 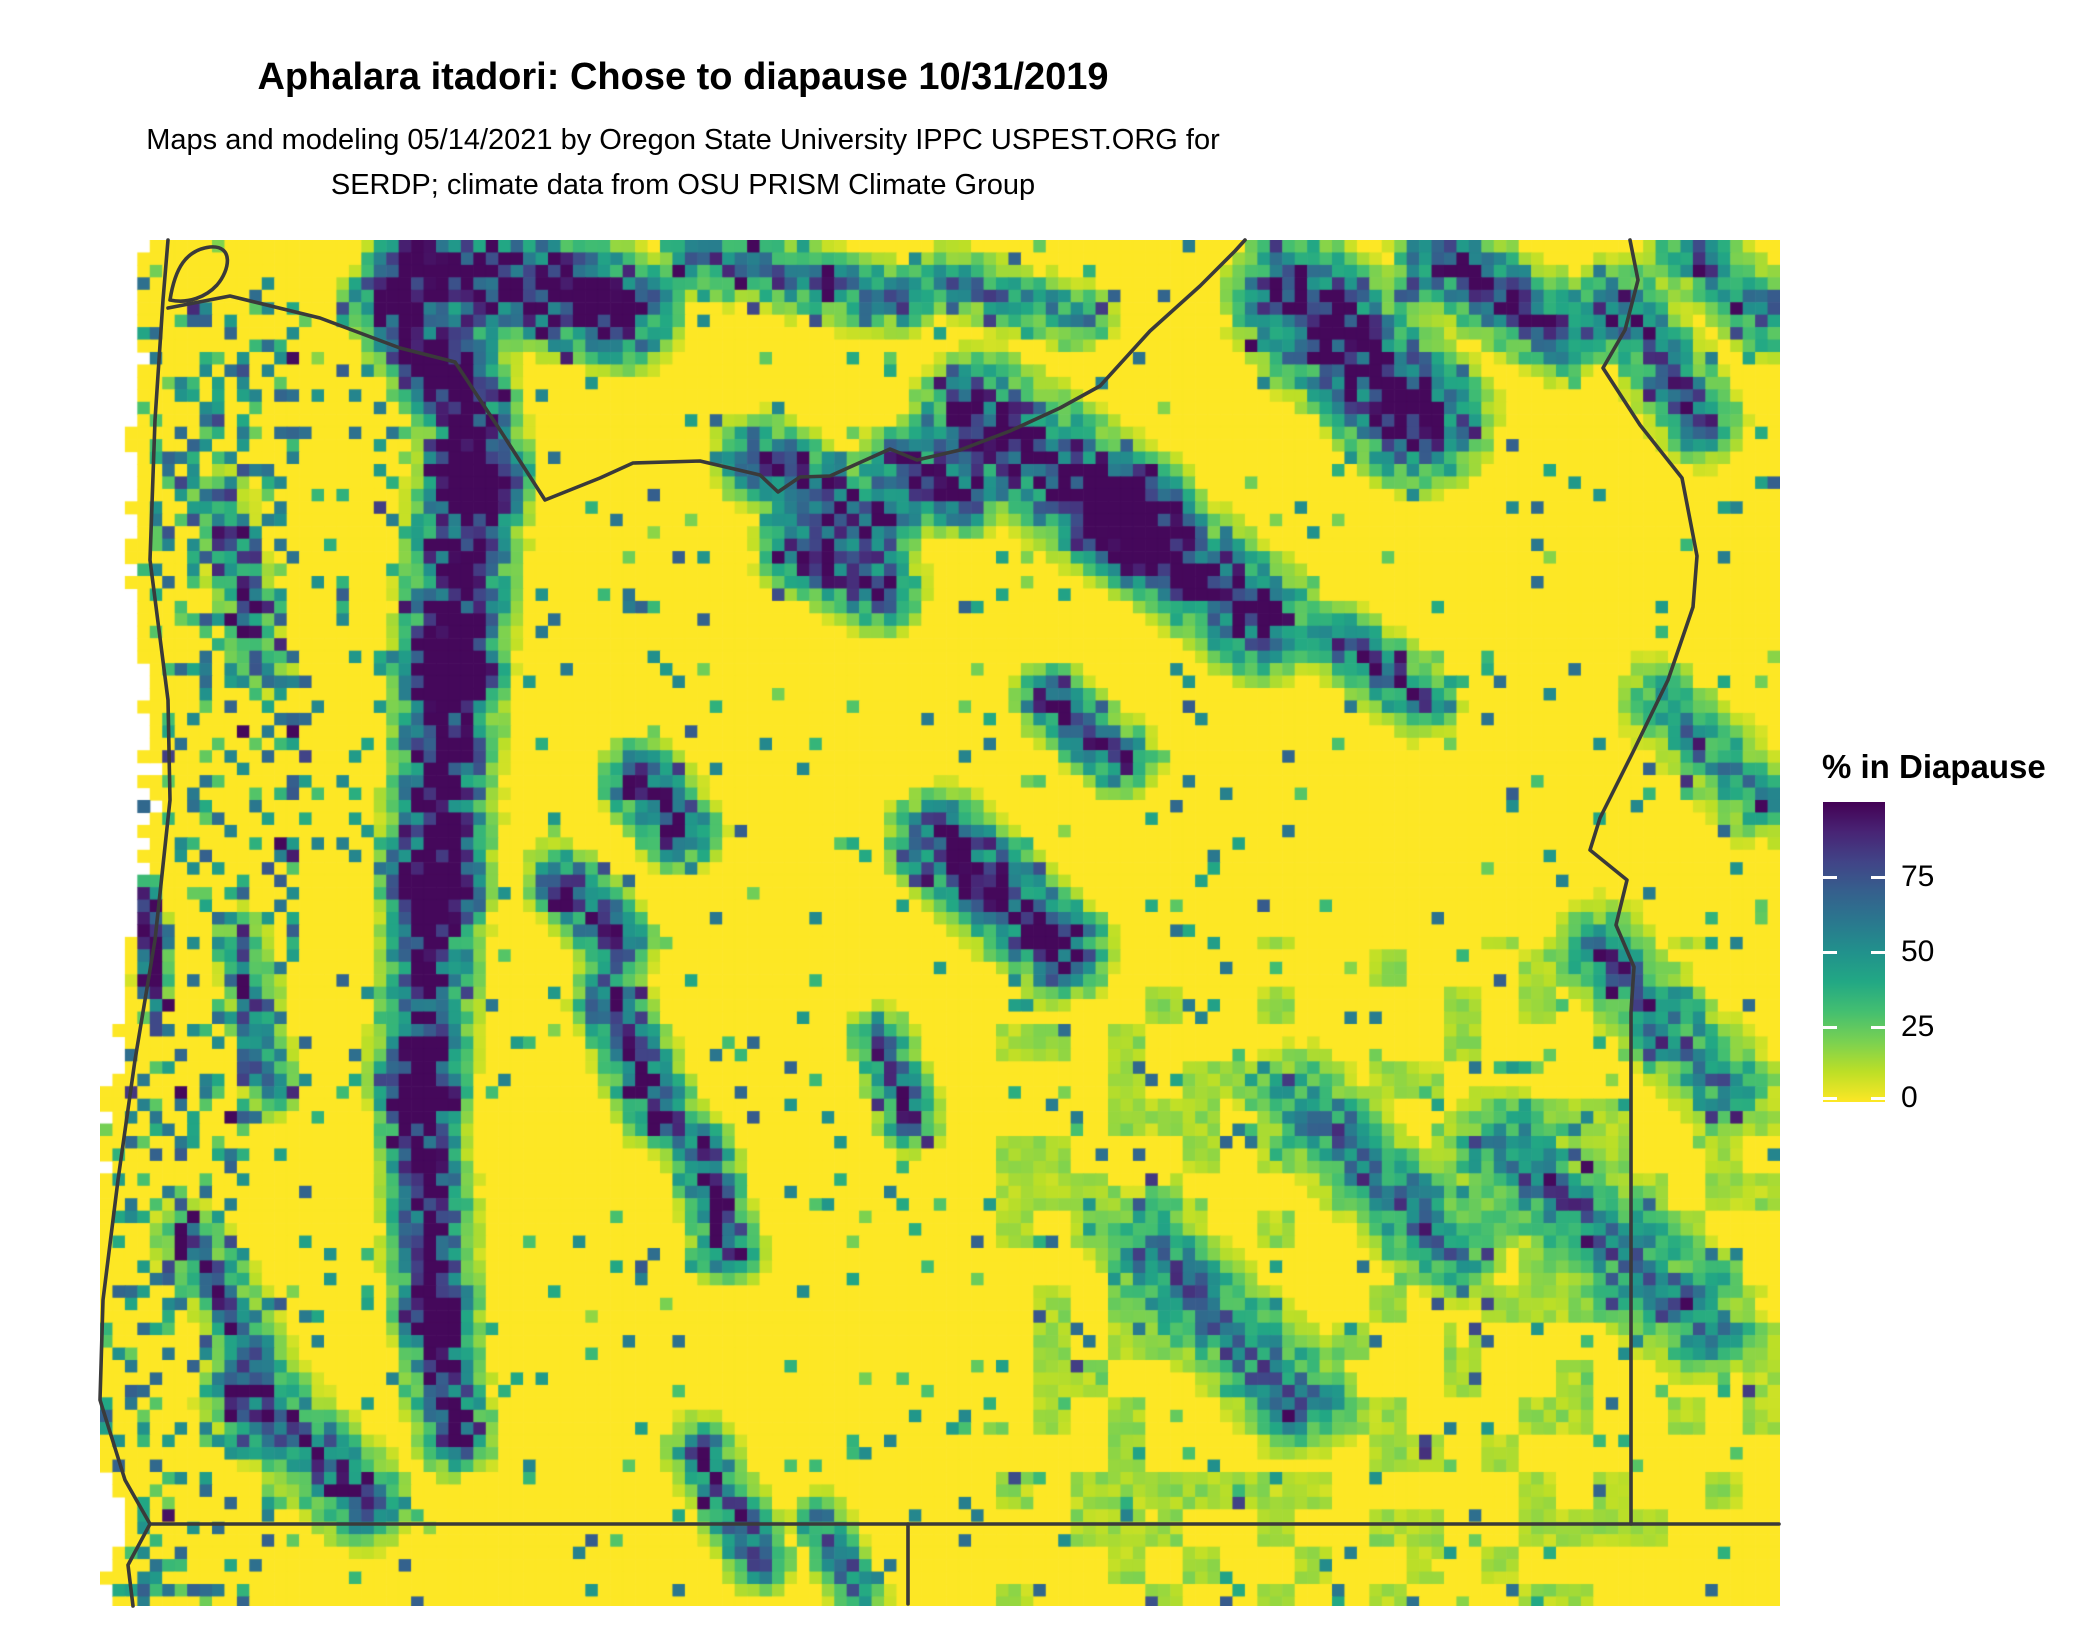 I want to click on colorbar-label-50: 50, so click(x=1918, y=951).